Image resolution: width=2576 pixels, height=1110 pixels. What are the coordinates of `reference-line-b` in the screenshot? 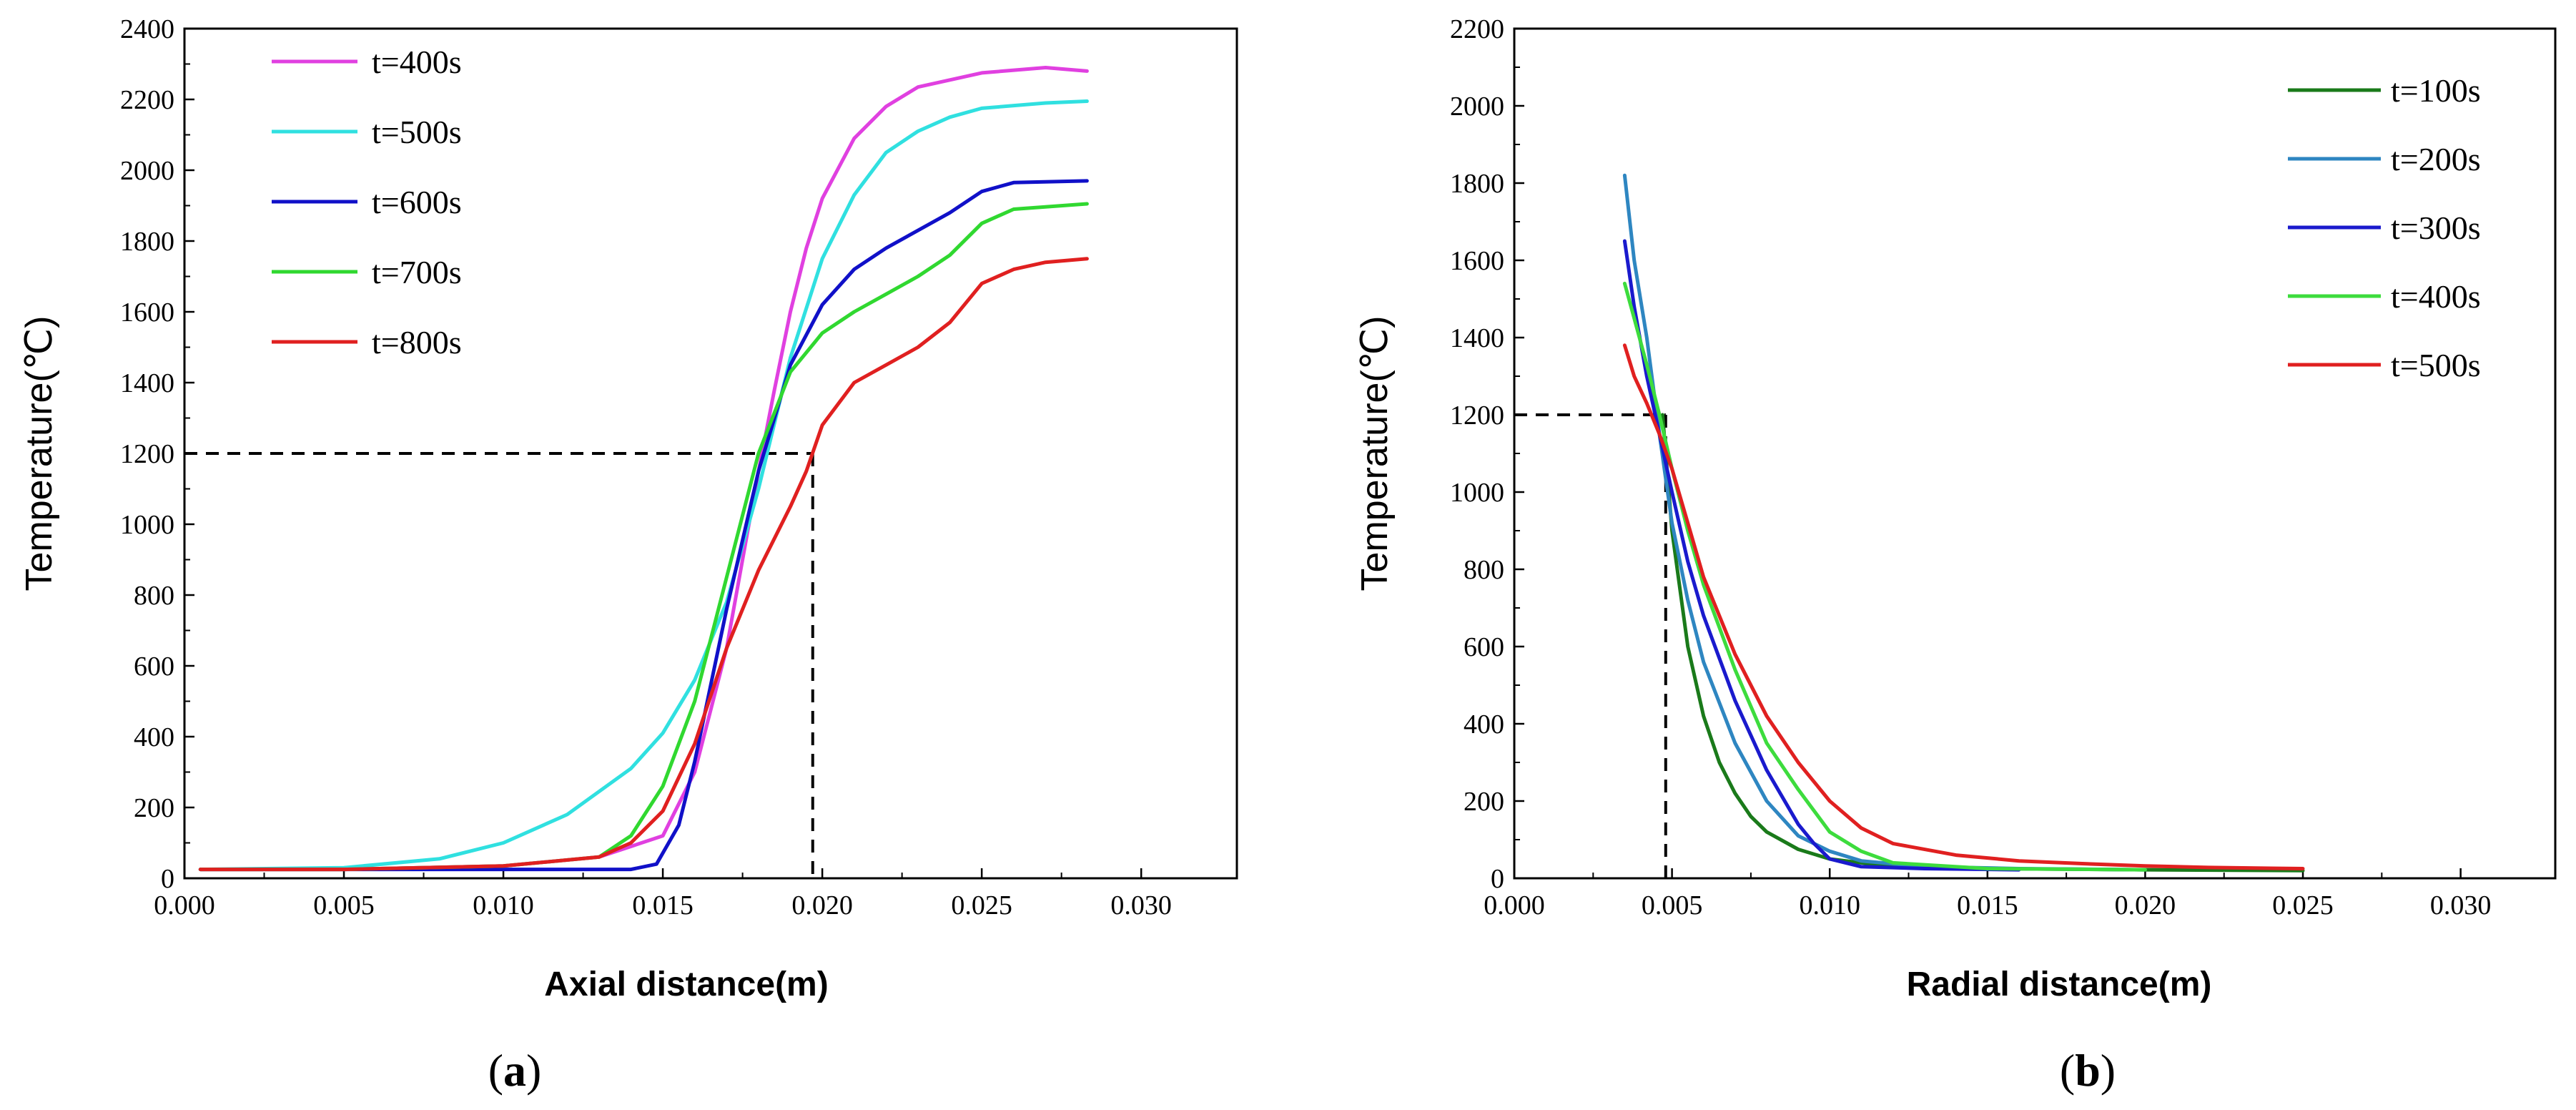 It's located at (1590, 645).